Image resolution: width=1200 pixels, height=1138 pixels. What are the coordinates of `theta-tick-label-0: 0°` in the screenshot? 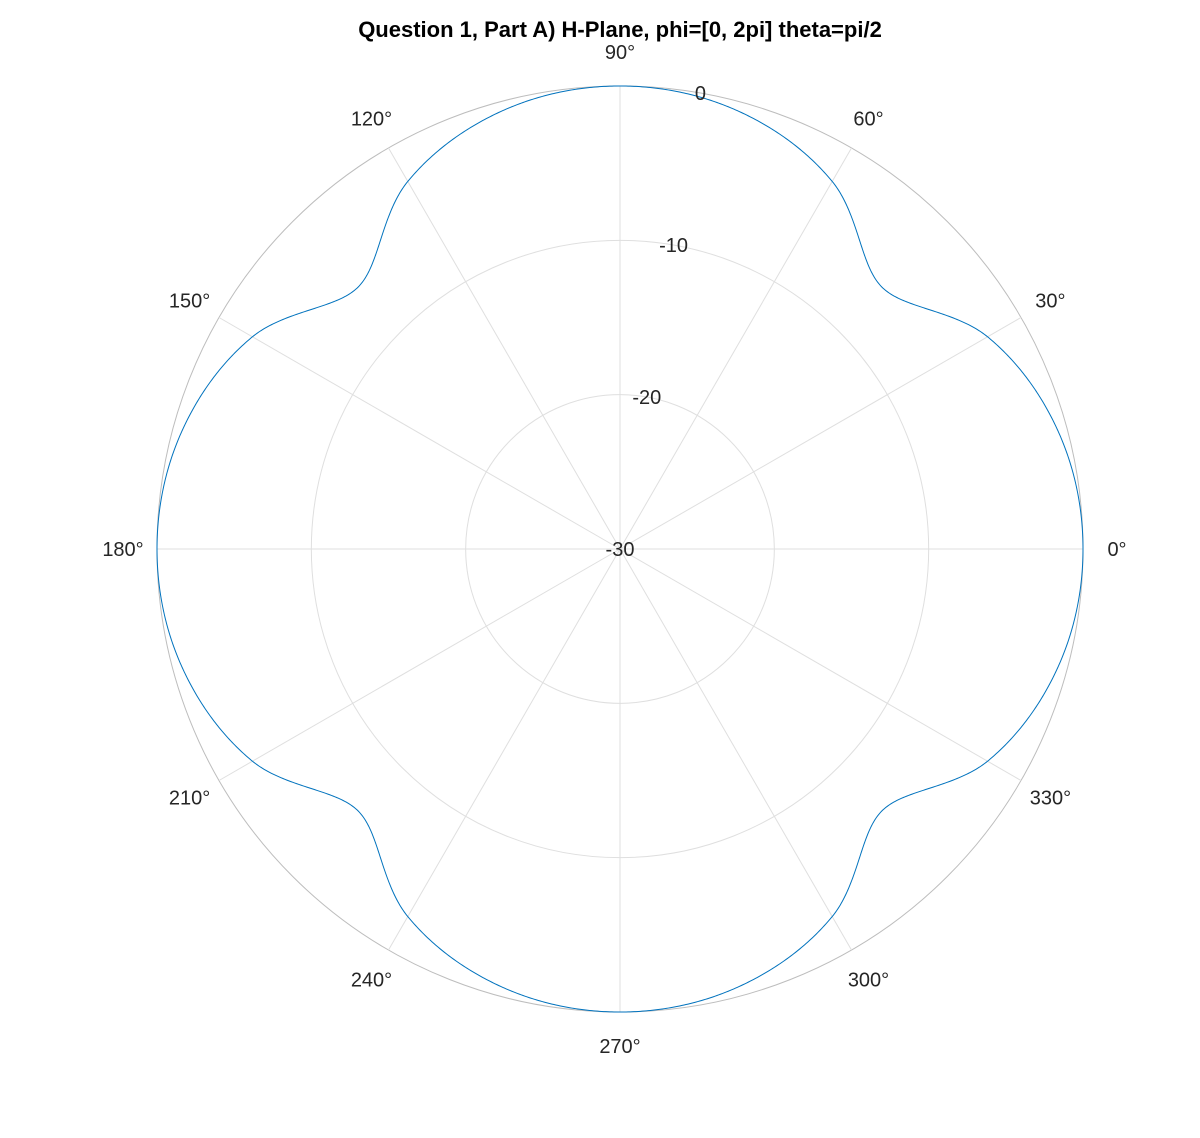 It's located at (1116, 550).